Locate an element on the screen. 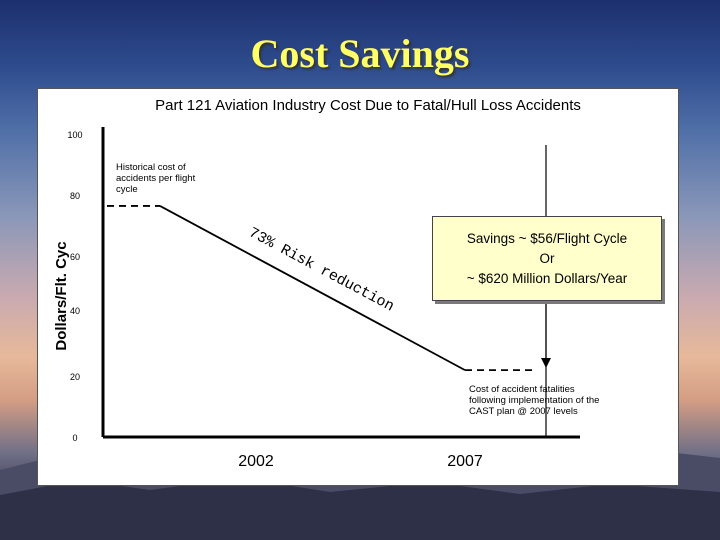 The height and width of the screenshot is (540, 720). savings-line: Savings ~ $56/Flight Cycle is located at coordinates (547, 238).